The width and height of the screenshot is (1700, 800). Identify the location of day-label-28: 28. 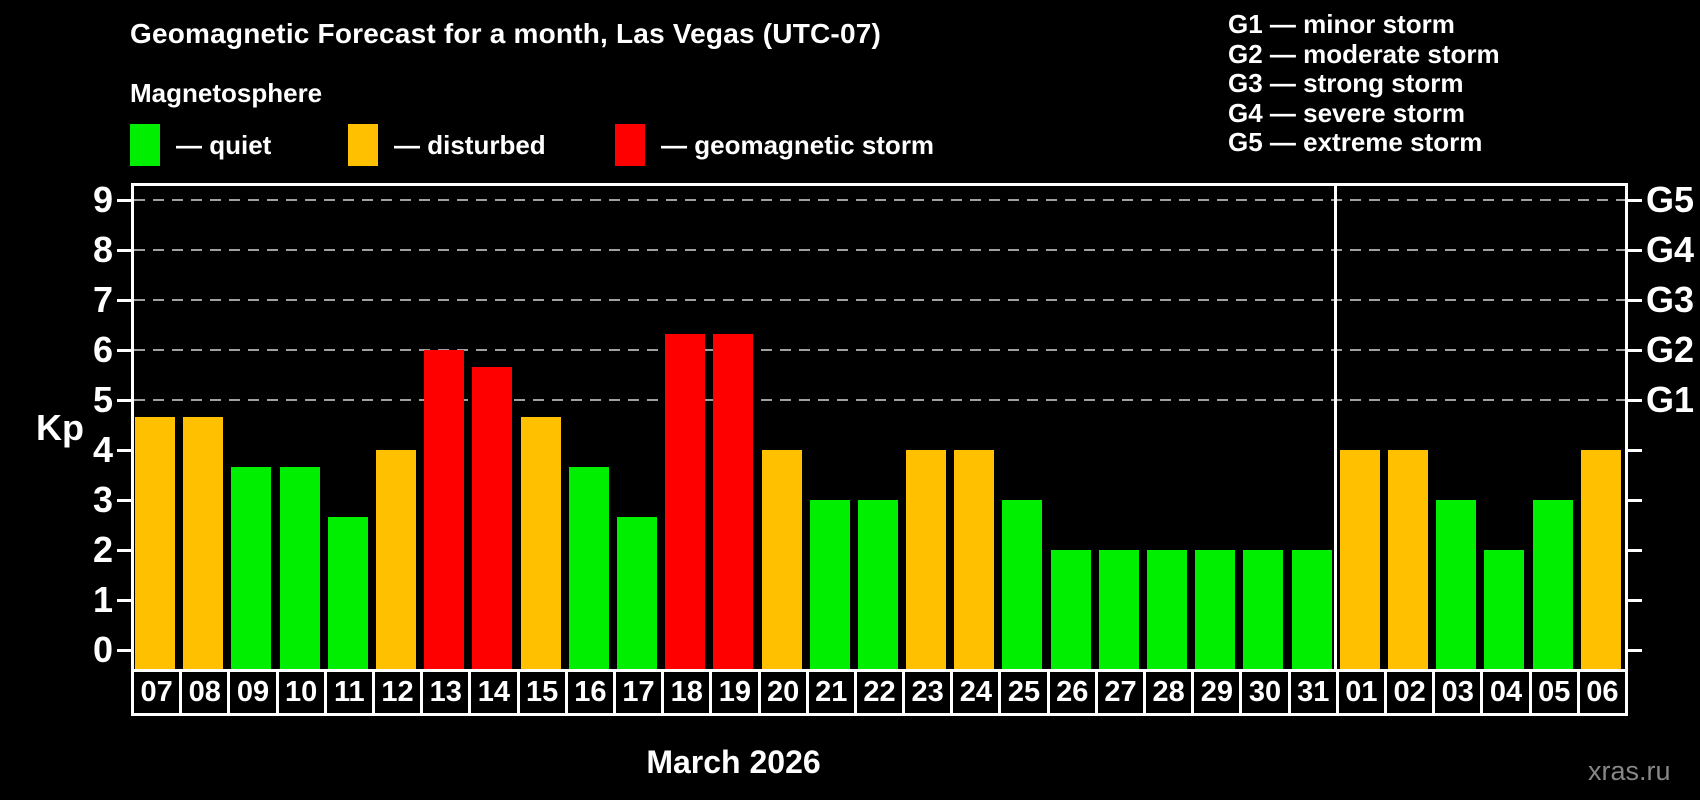
(1169, 692).